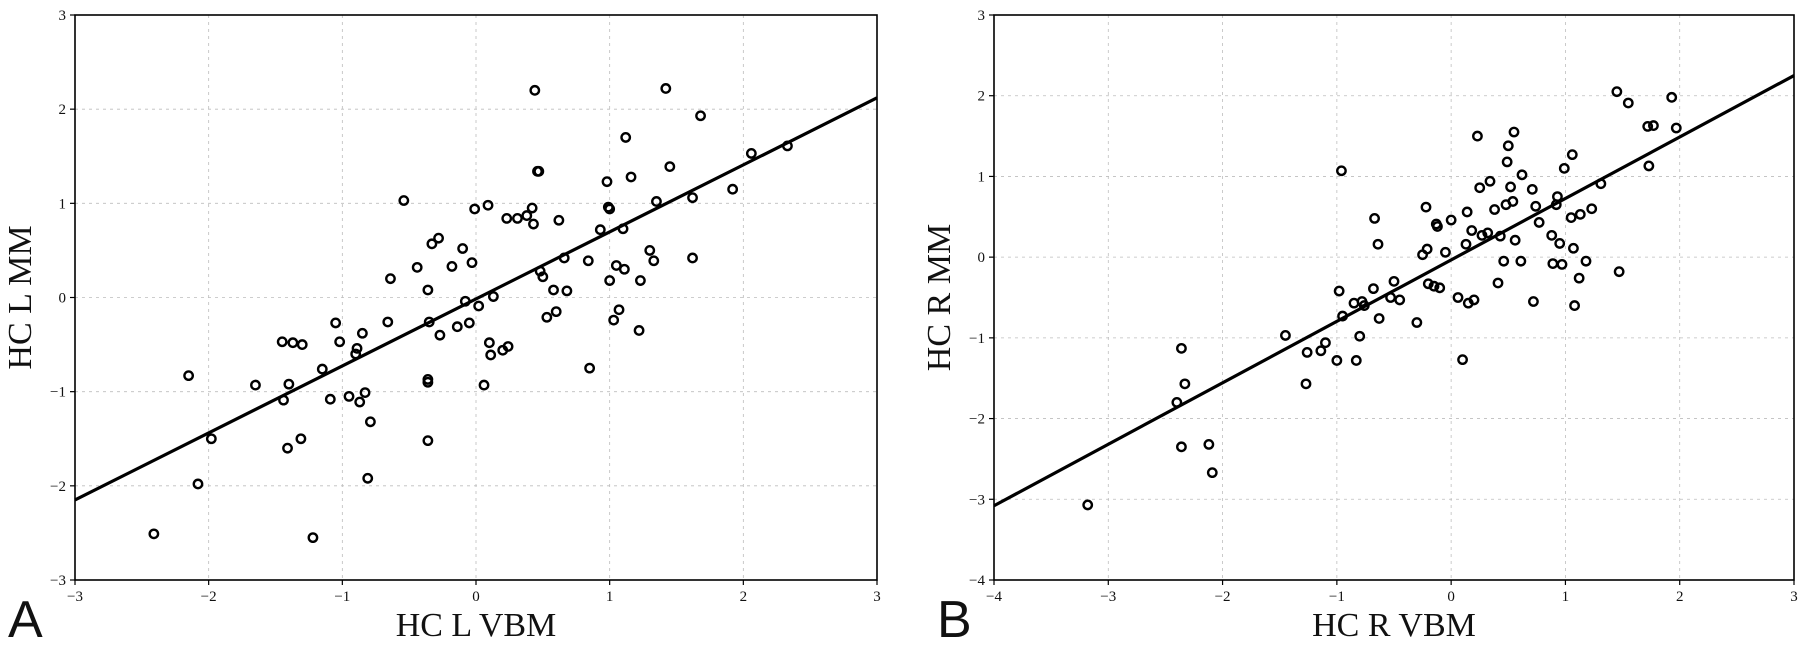  Describe the element at coordinates (994, 597) in the screenshot. I see `x-tick-label: −4` at that location.